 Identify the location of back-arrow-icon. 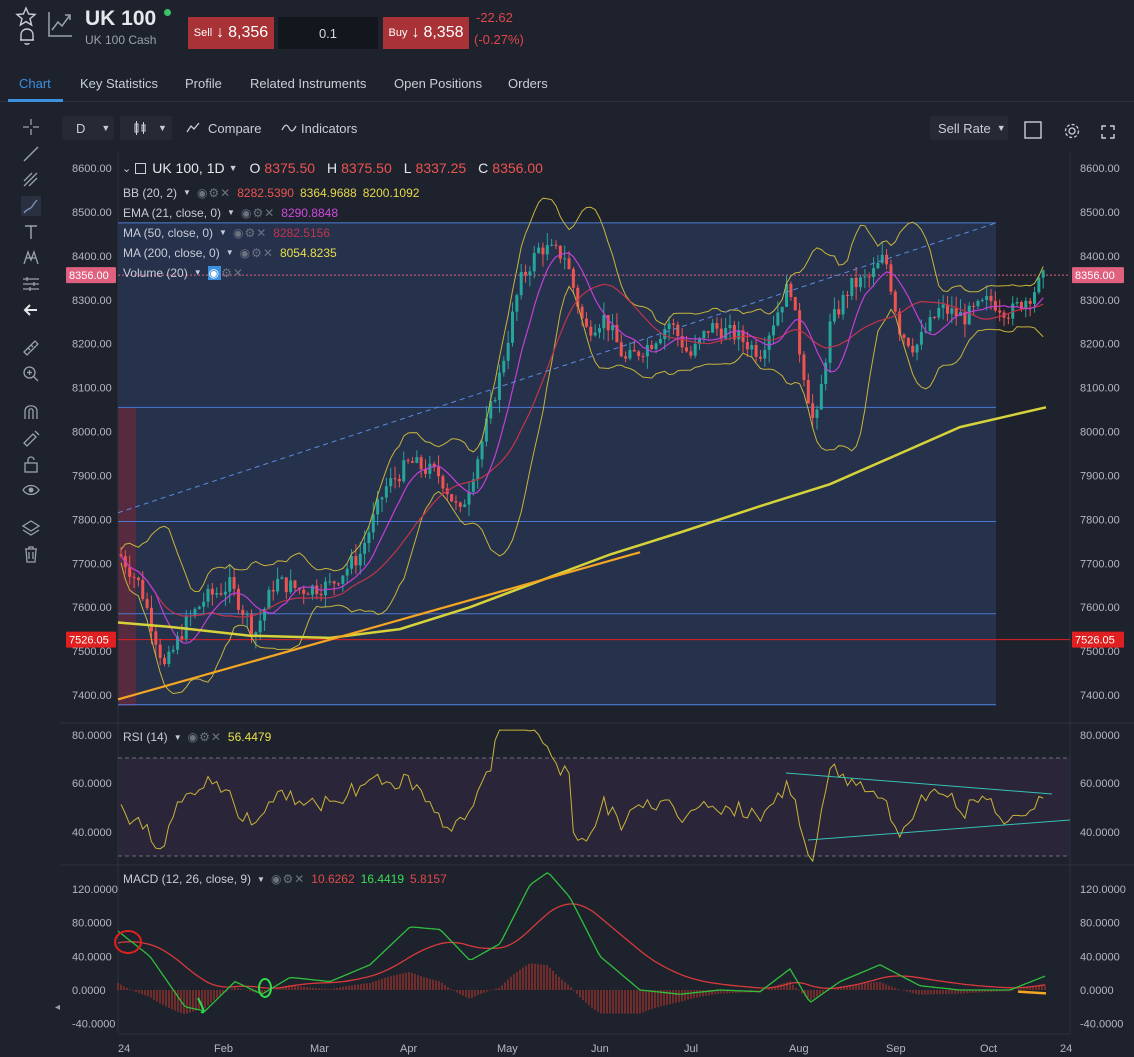
(31, 310).